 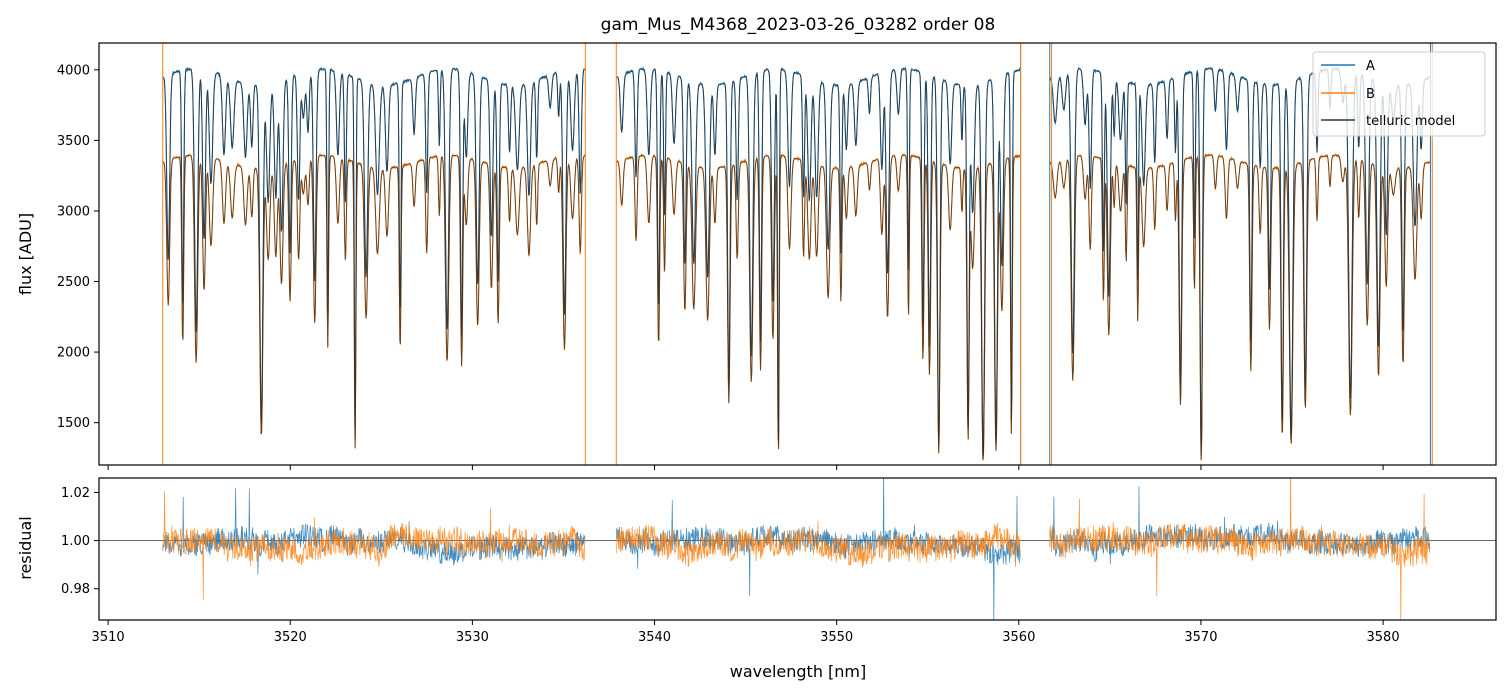 What do you see at coordinates (73, 211) in the screenshot?
I see `flux-ytick-label-4: 3000` at bounding box center [73, 211].